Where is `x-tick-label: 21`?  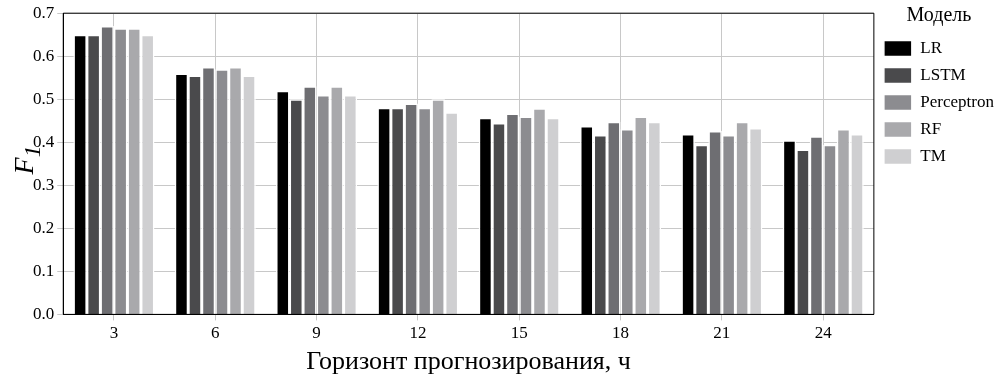 x-tick-label: 21 is located at coordinates (722, 333).